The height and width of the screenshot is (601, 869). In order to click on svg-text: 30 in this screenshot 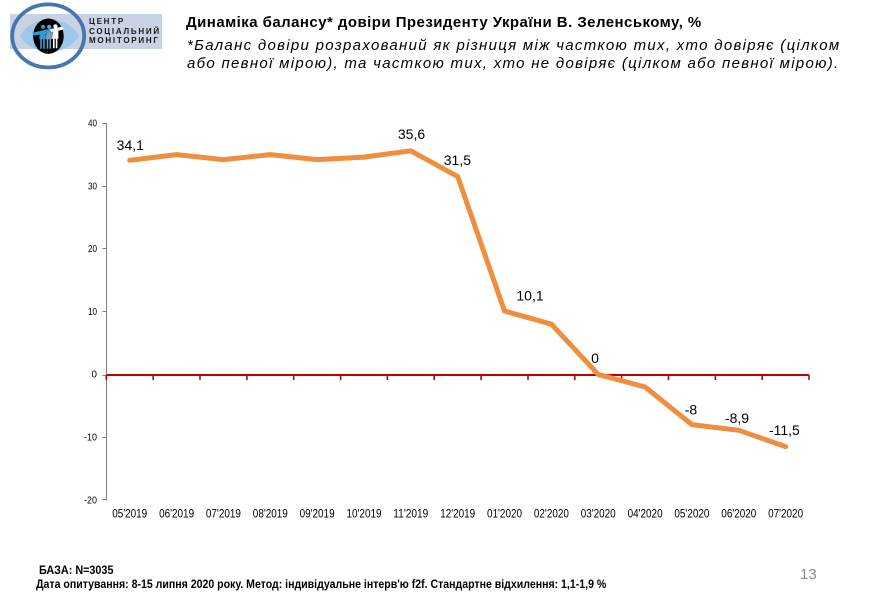, I will do `click(92, 186)`.